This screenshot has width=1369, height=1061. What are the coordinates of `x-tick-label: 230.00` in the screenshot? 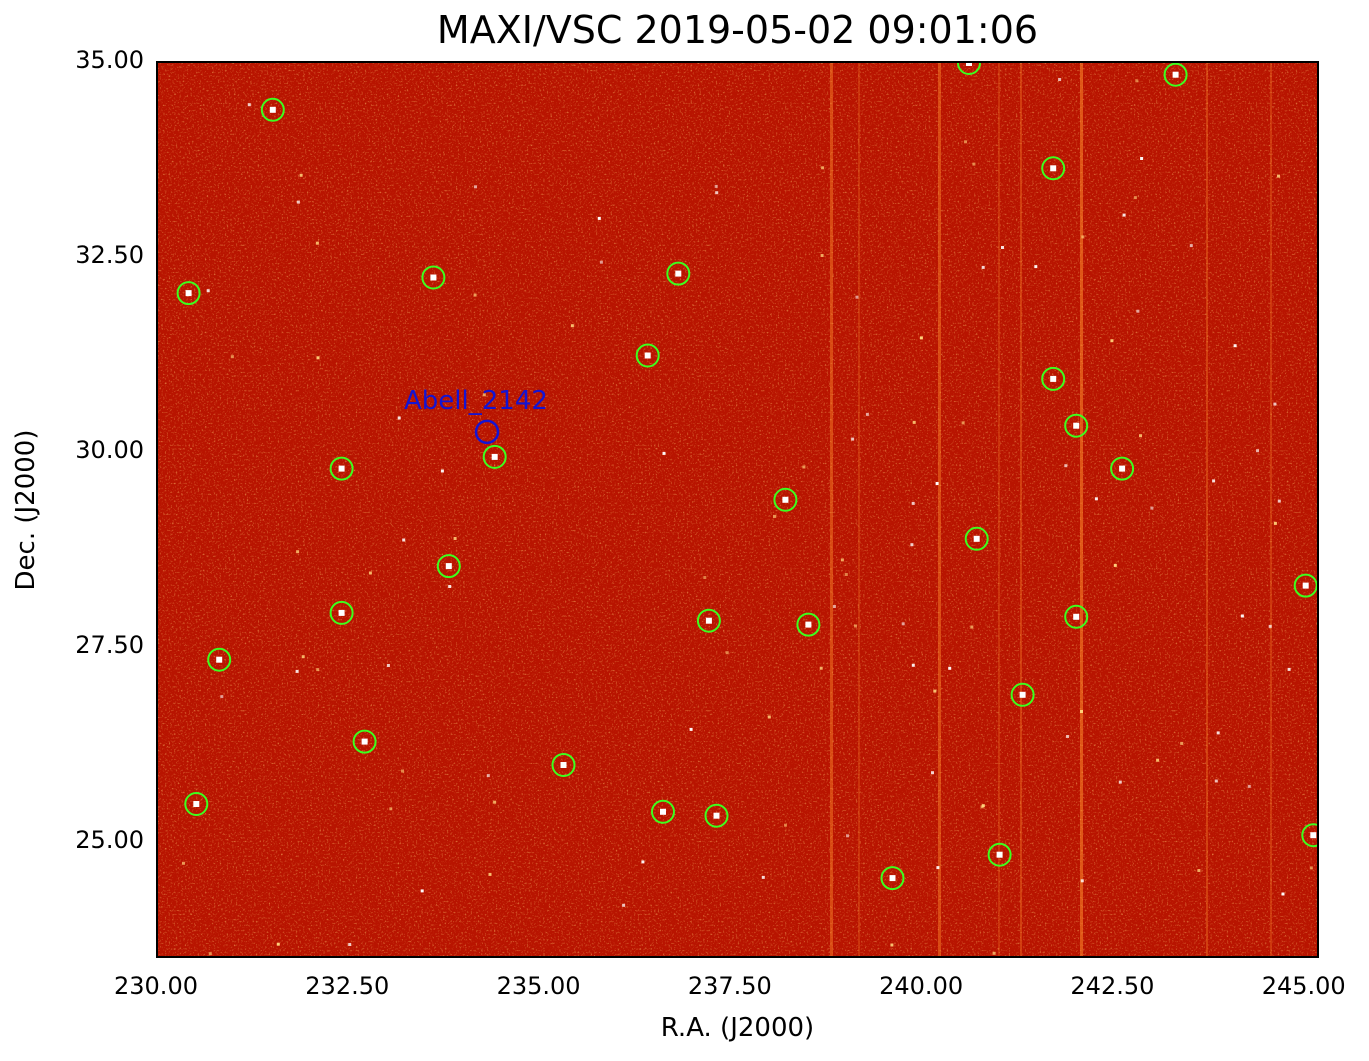 It's located at (156, 986).